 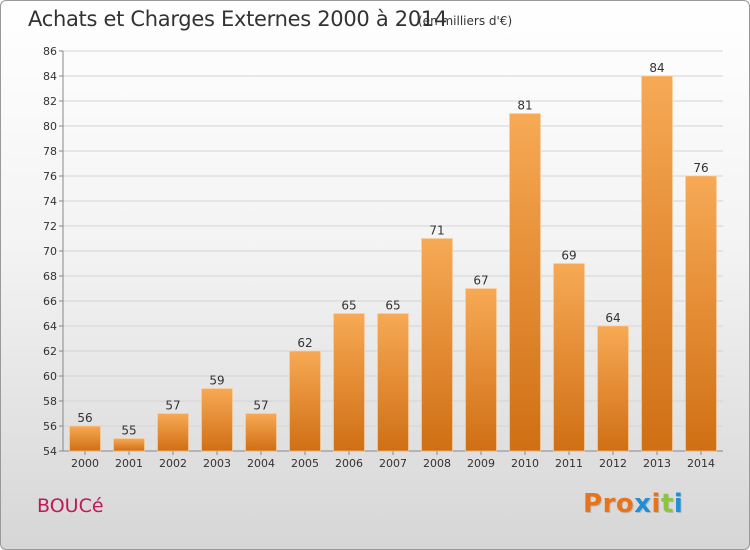 I want to click on data-label: 62, so click(x=304, y=343).